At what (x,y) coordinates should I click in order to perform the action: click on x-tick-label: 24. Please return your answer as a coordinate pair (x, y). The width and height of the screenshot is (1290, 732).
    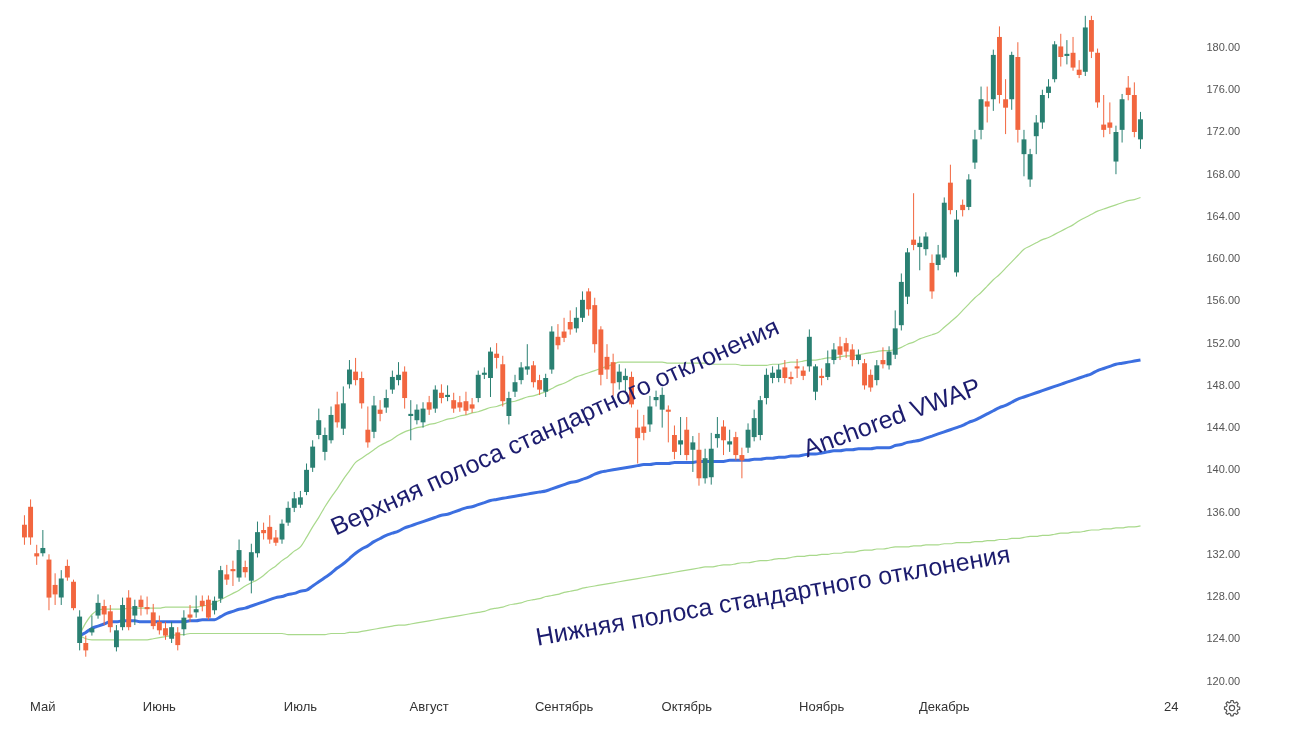
    Looking at the image, I should click on (1171, 706).